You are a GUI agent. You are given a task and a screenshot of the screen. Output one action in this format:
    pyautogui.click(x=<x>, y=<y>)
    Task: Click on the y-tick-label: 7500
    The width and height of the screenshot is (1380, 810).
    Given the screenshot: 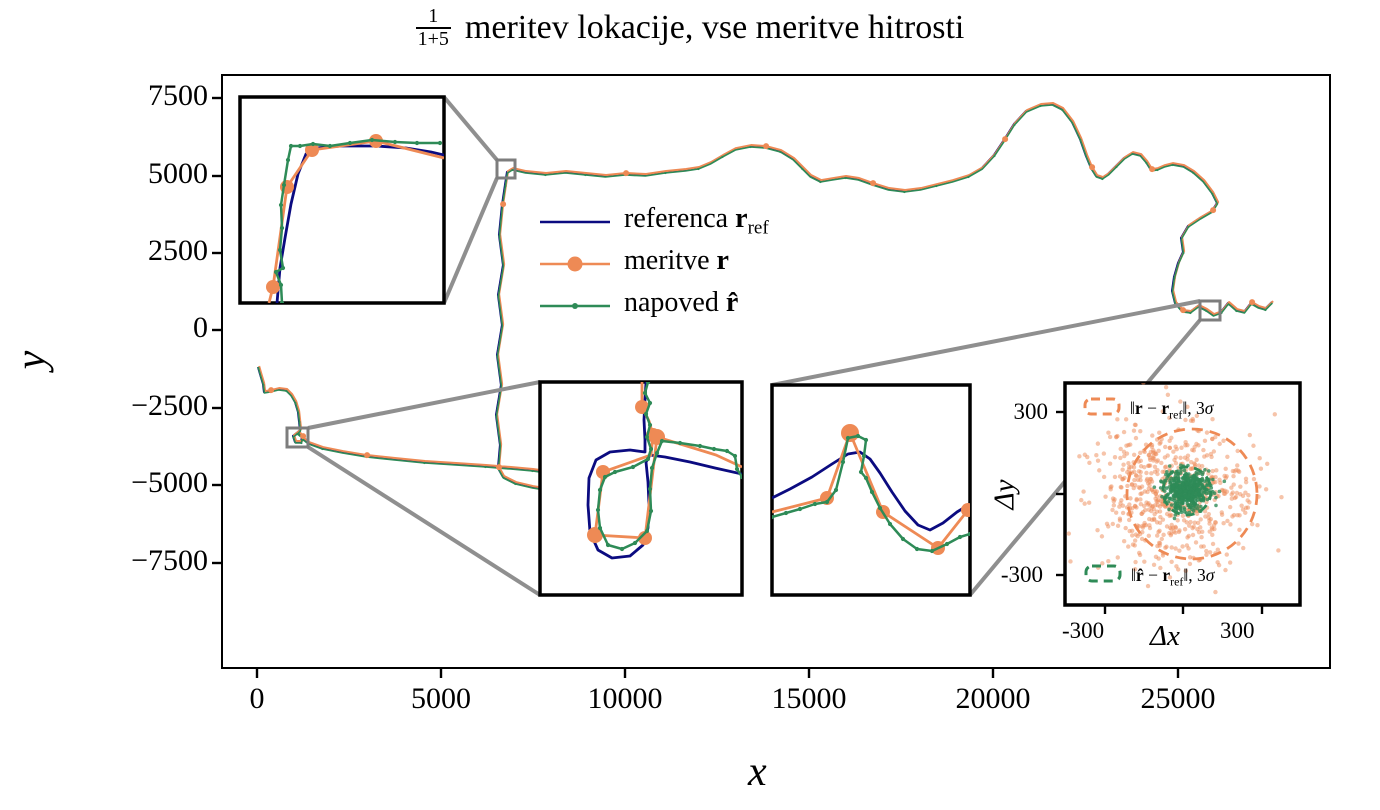 What is the action you would take?
    pyautogui.click(x=178, y=95)
    